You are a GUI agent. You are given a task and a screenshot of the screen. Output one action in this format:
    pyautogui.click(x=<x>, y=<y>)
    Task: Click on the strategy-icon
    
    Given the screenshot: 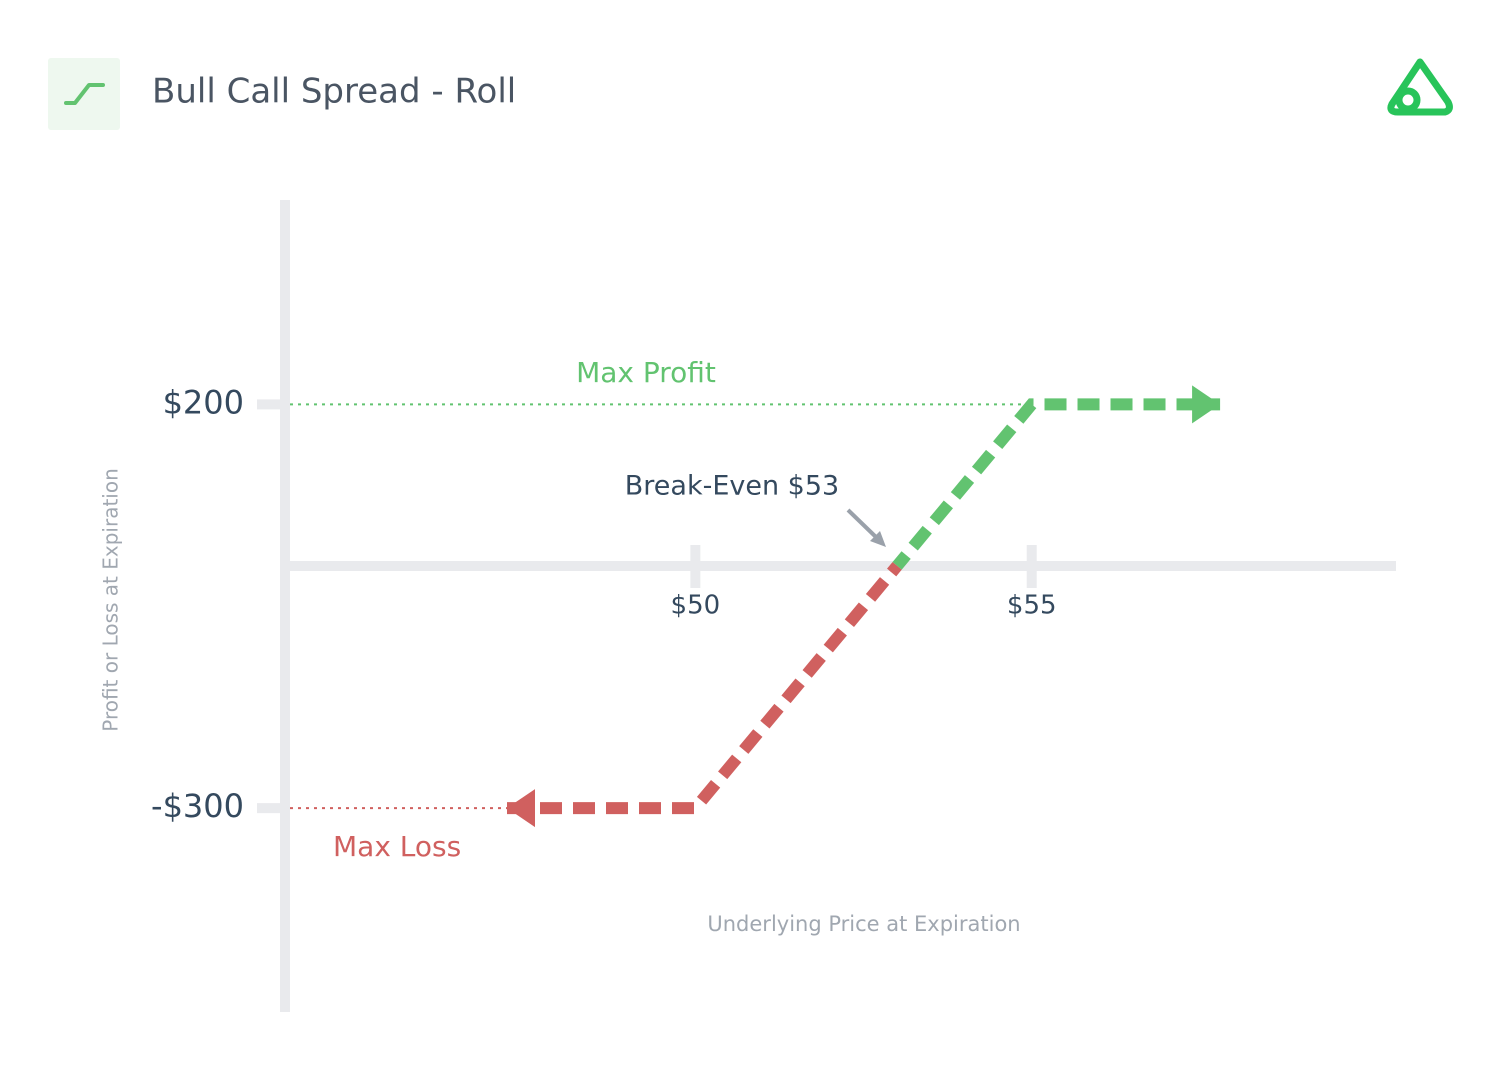 What is the action you would take?
    pyautogui.click(x=84, y=94)
    